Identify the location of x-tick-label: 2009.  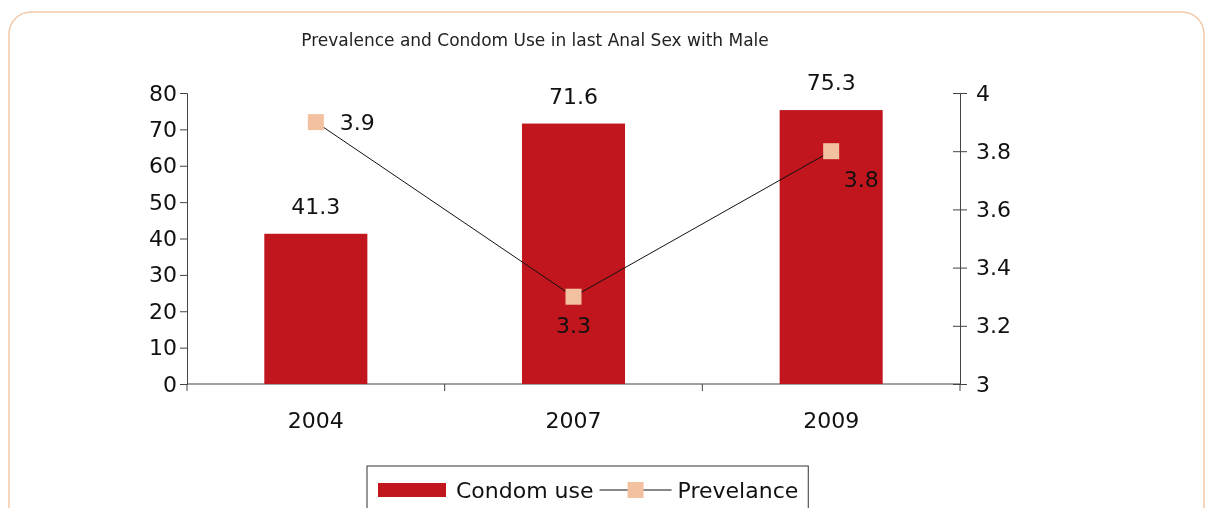
(831, 420).